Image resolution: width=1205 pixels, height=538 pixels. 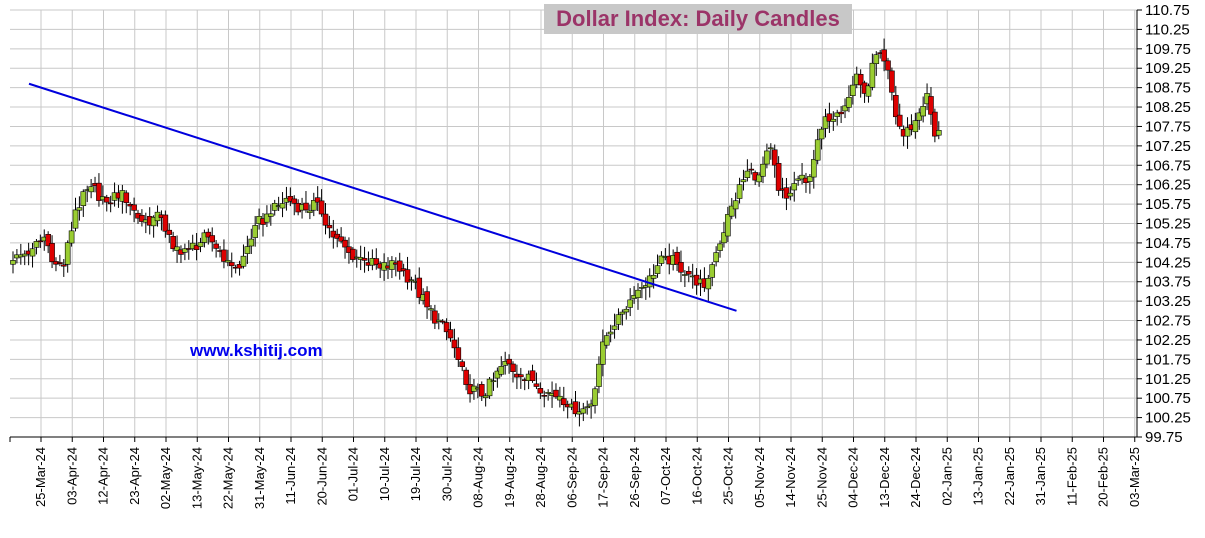 I want to click on x-tick-label: 02-May-24, so click(x=165, y=478).